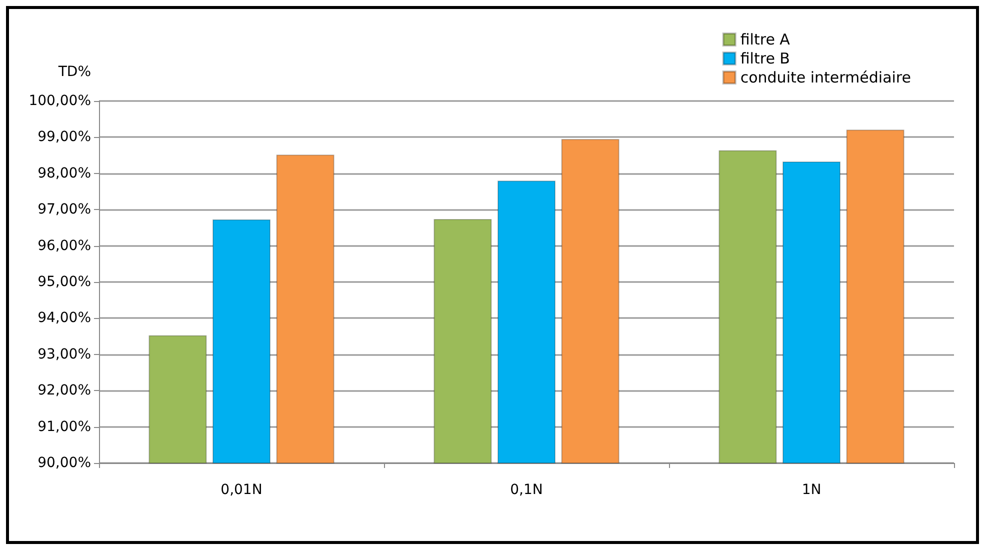  Describe the element at coordinates (526, 490) in the screenshot. I see `x-tick-label: 0,1N` at that location.